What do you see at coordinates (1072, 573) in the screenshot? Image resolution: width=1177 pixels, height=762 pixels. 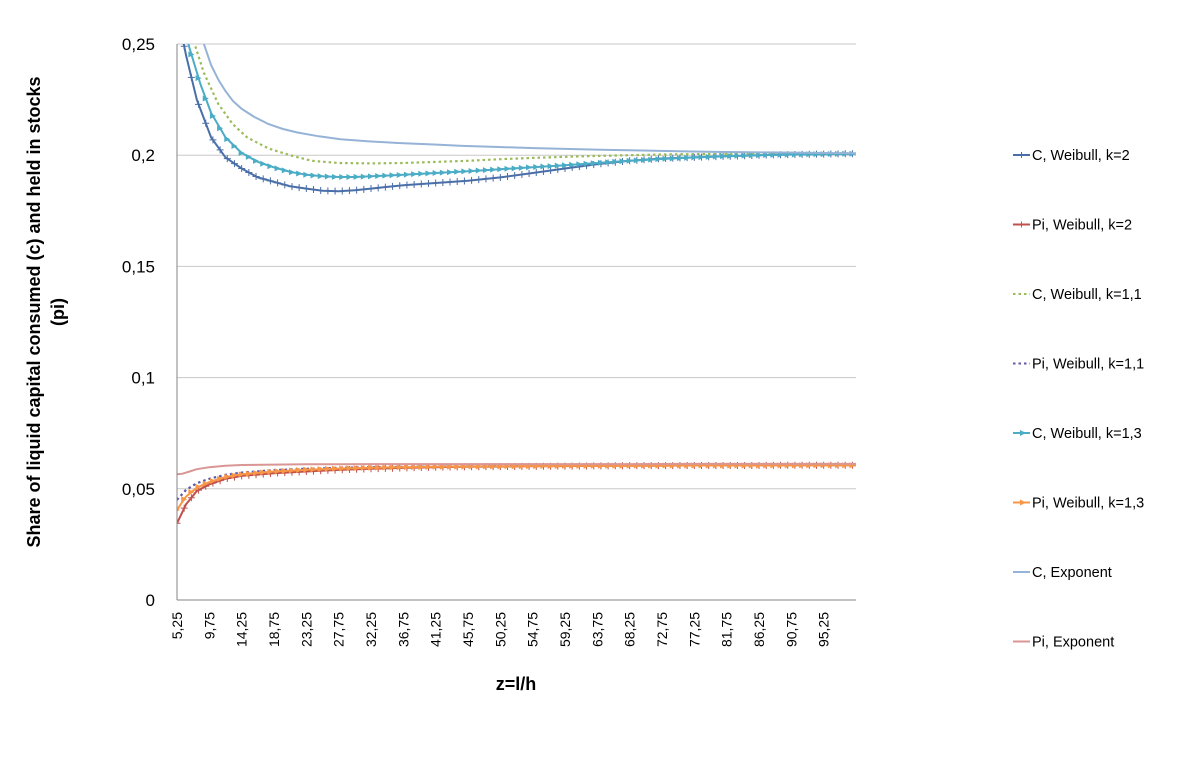 I see `legend-label: C, Exponent` at bounding box center [1072, 573].